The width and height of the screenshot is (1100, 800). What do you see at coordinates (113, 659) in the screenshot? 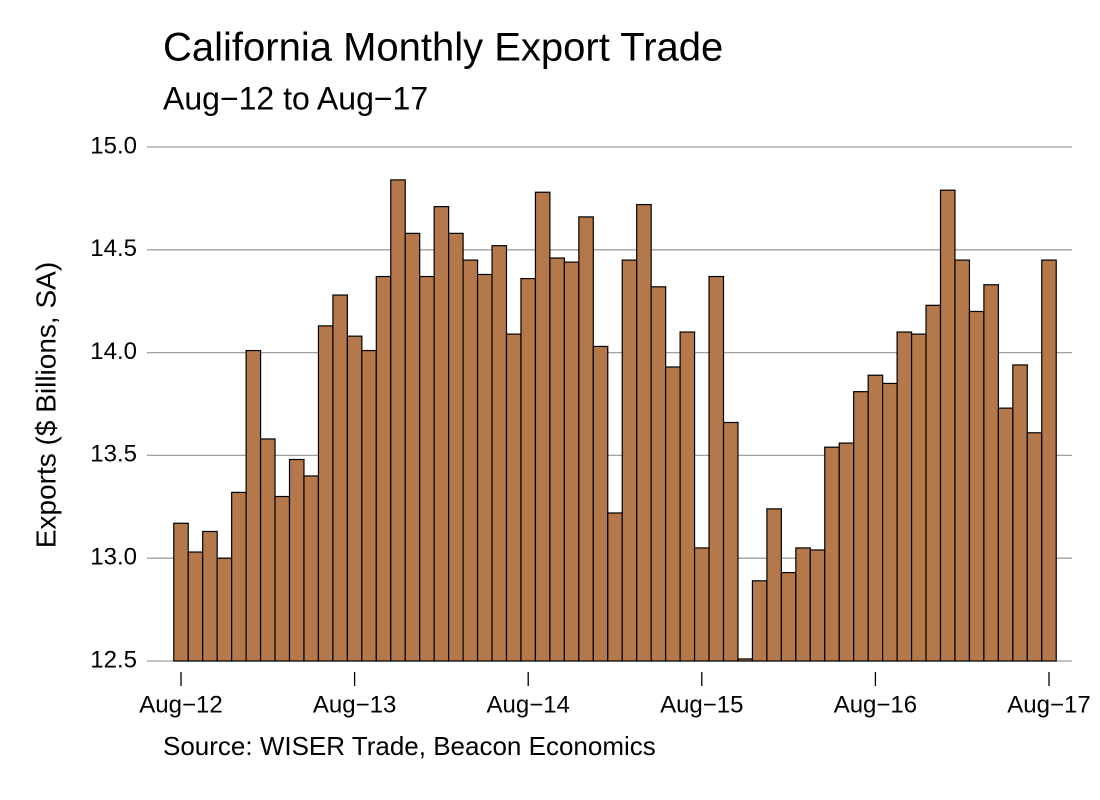
I see `y-tick-label: 12.5` at bounding box center [113, 659].